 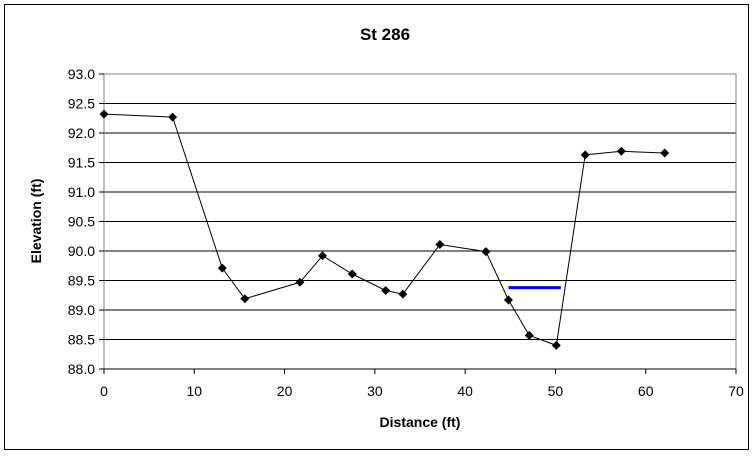 What do you see at coordinates (422, 383) in the screenshot?
I see `x-axis-ticks: 0 10 20 30 40 50 60 70` at bounding box center [422, 383].